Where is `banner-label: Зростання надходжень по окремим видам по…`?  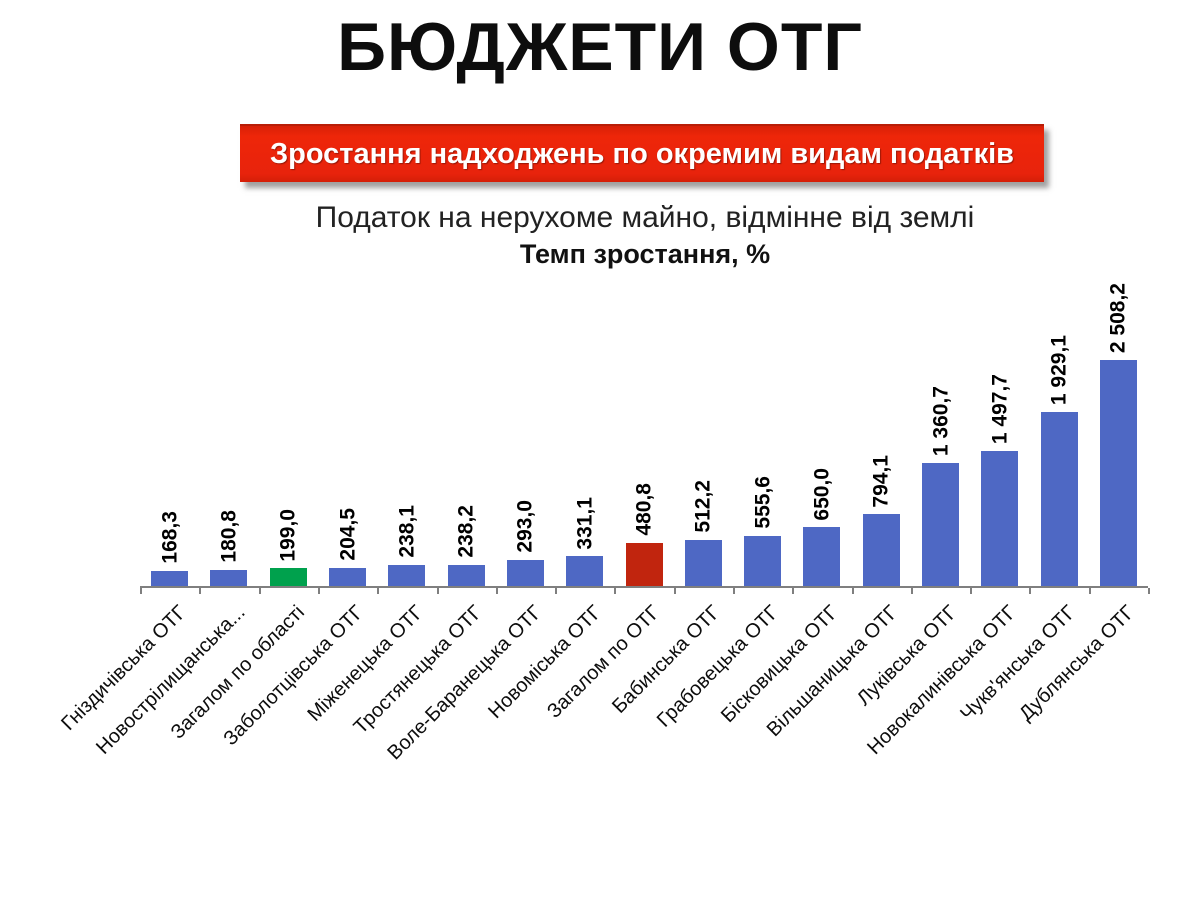
banner-label: Зростання надходжень по окремим видам по… is located at coordinates (642, 153).